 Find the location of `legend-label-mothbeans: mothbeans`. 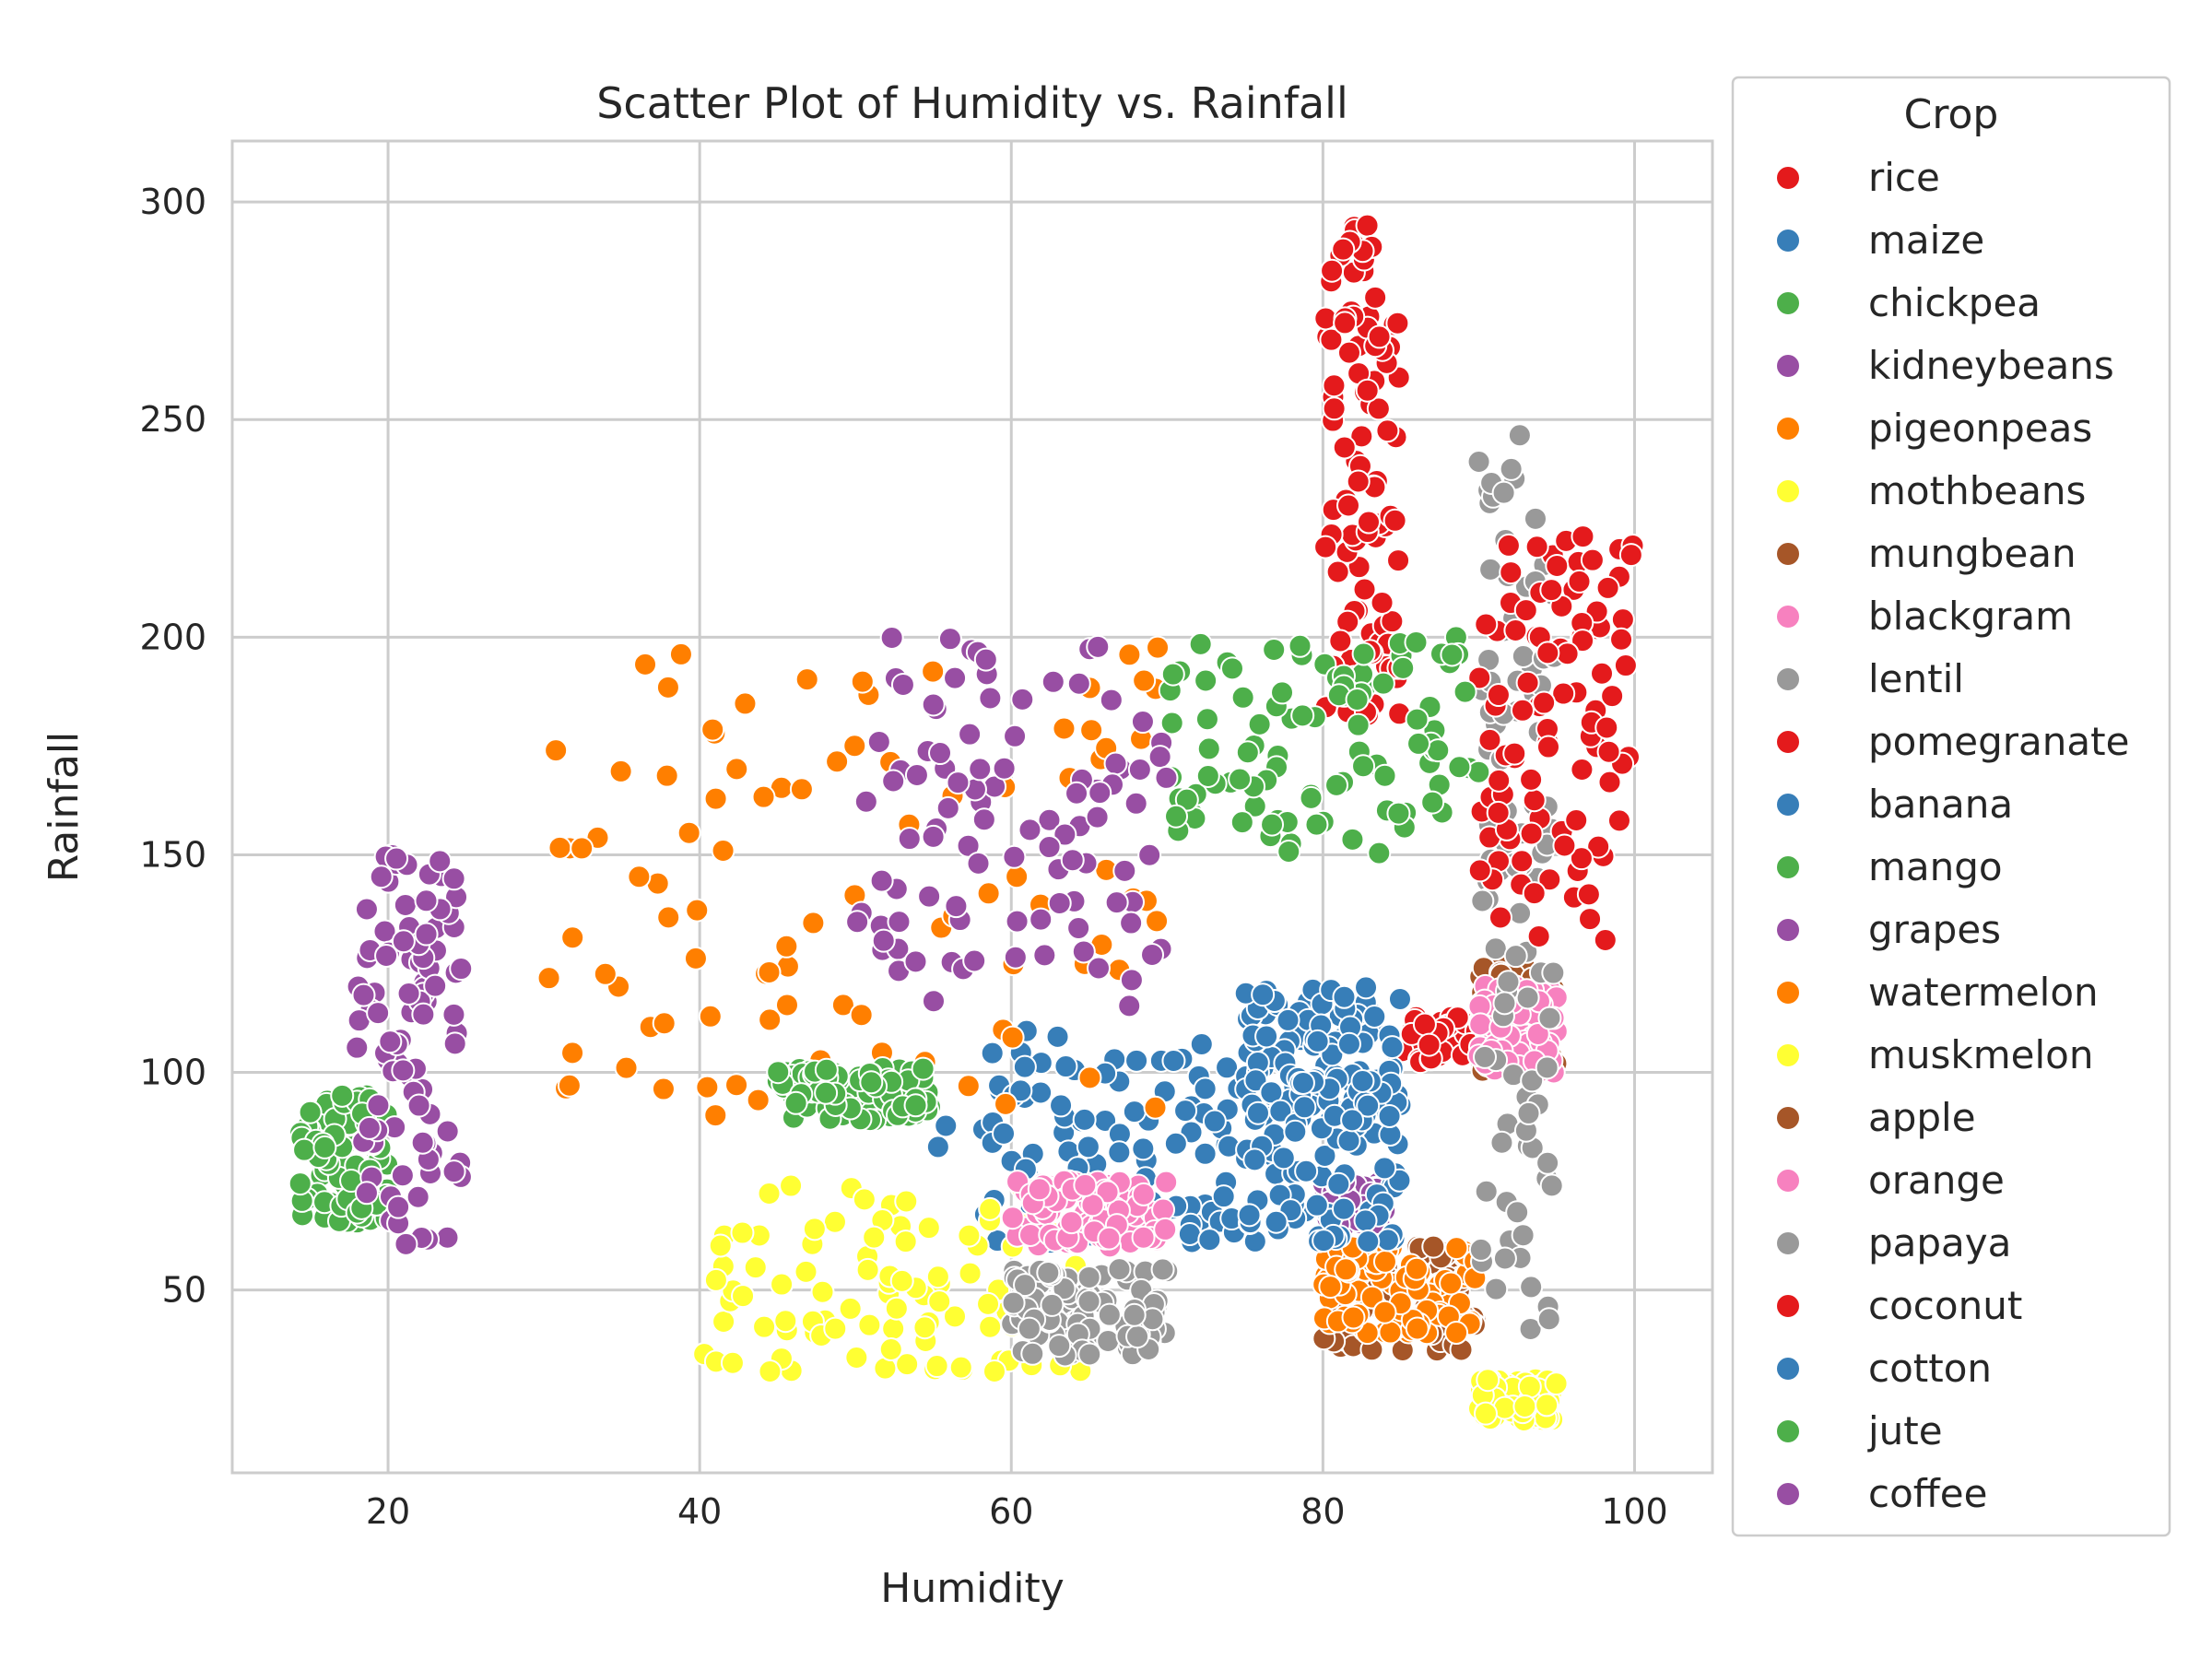

legend-label-mothbeans: mothbeans is located at coordinates (1977, 490).